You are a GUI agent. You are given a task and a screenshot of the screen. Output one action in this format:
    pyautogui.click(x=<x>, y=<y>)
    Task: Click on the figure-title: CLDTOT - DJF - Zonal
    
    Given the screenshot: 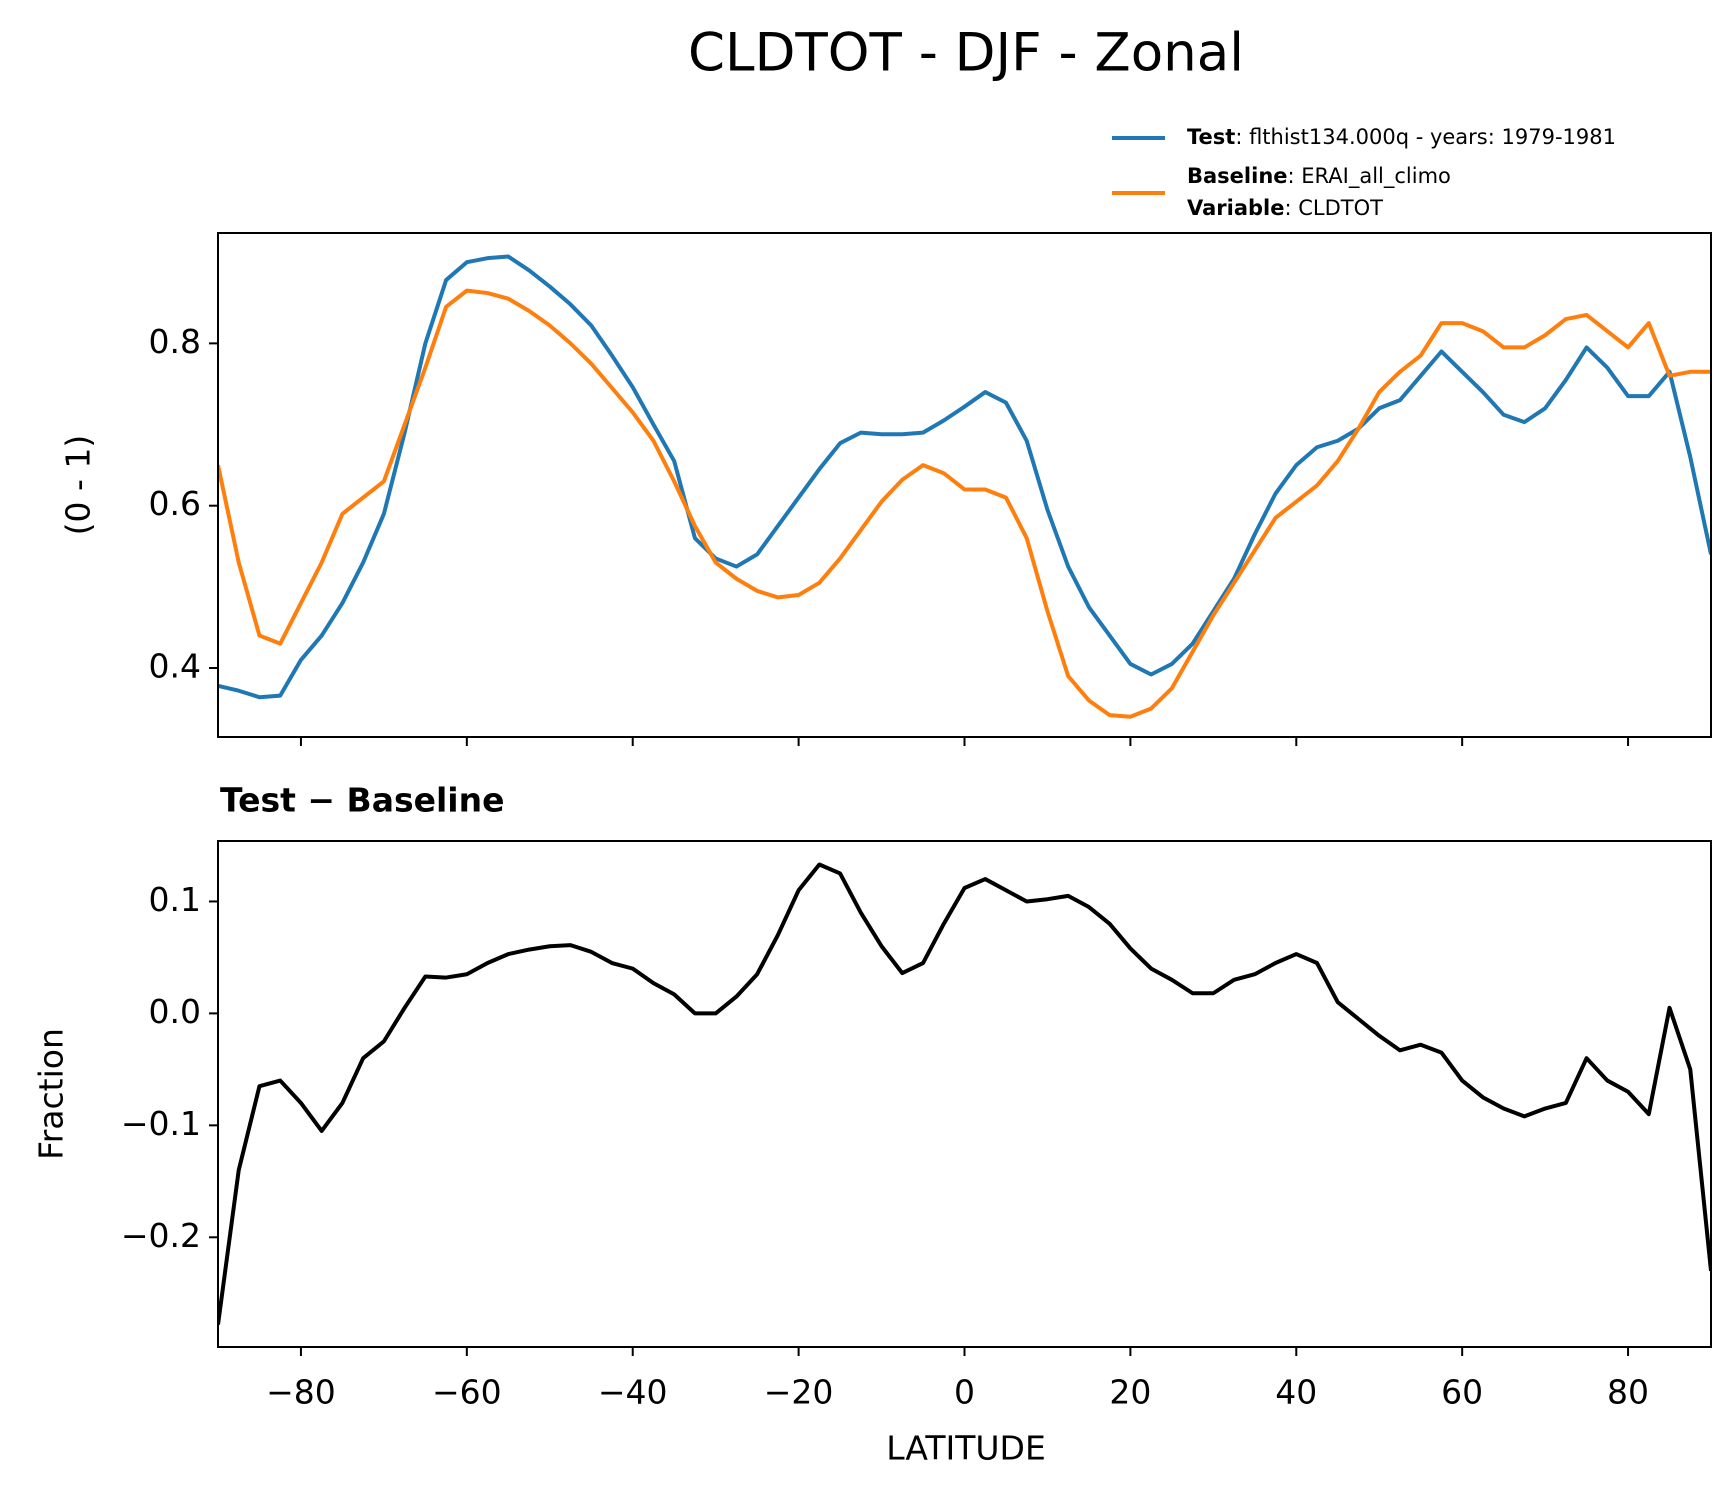 What is the action you would take?
    pyautogui.click(x=966, y=53)
    